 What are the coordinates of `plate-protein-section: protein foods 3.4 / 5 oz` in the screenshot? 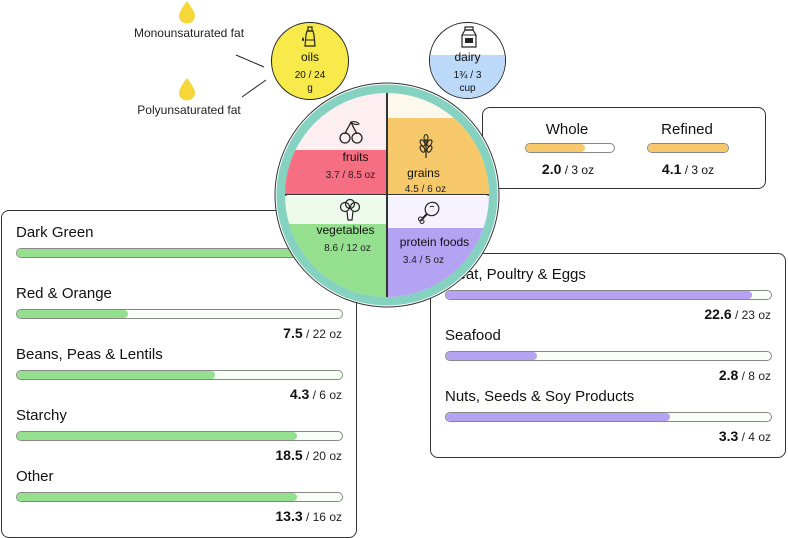 It's located at (438, 246).